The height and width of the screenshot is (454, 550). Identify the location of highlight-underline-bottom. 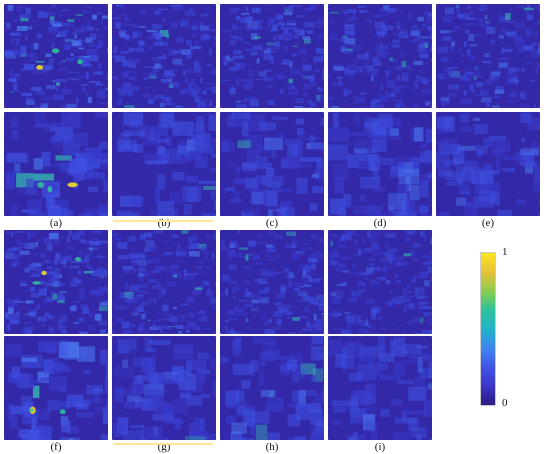
(163, 444).